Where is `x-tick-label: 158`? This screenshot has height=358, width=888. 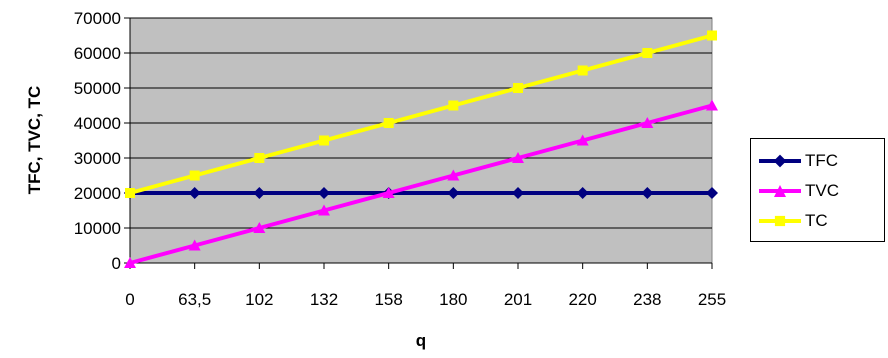 x-tick-label: 158 is located at coordinates (388, 299).